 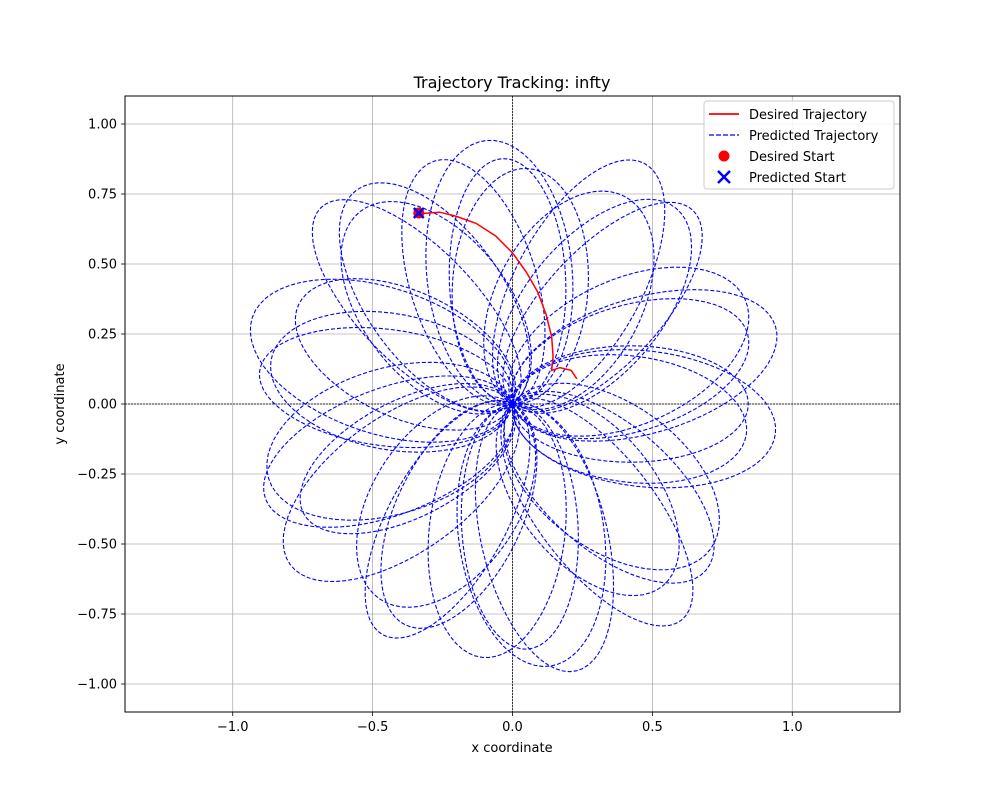 I want to click on legend-box, so click(x=799, y=145).